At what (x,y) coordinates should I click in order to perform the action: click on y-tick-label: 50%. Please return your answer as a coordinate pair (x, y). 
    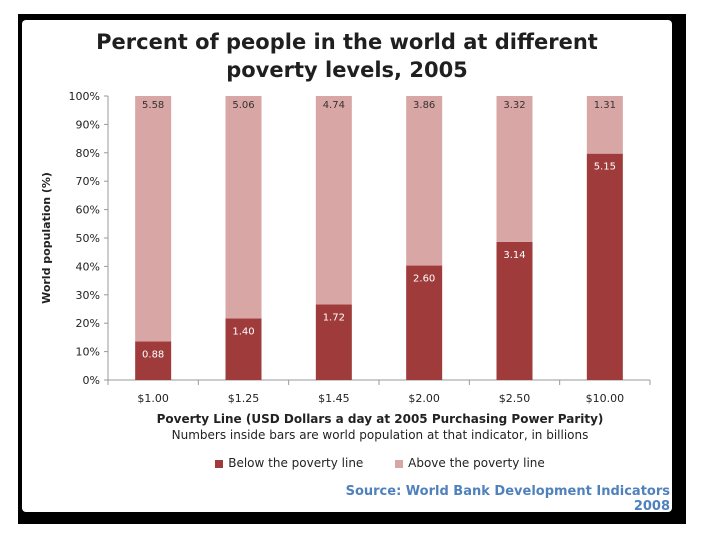
    Looking at the image, I should click on (88, 238).